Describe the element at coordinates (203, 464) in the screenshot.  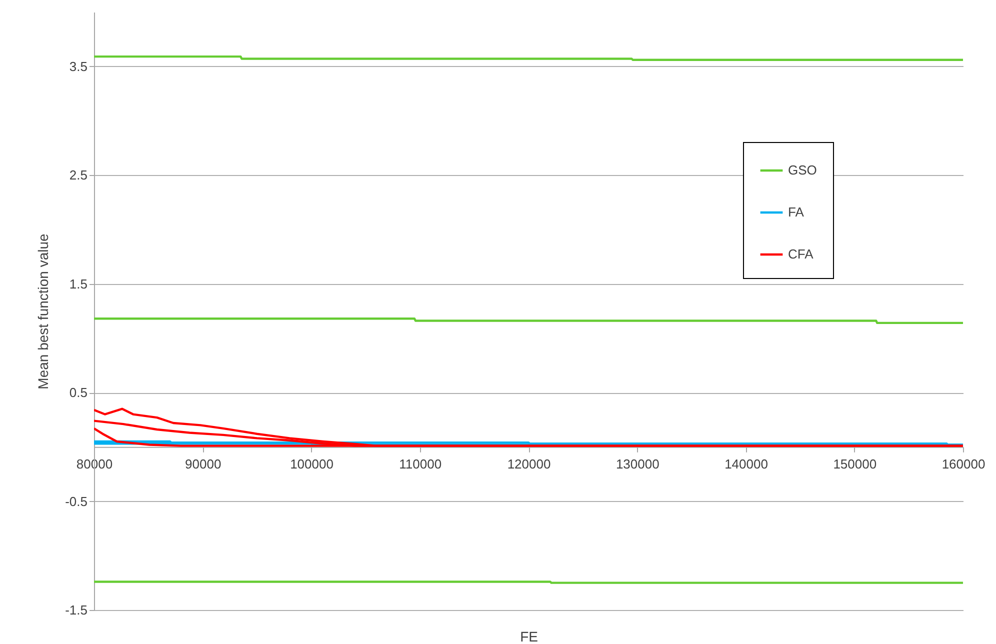
I see `x-tick-label: 90000` at that location.